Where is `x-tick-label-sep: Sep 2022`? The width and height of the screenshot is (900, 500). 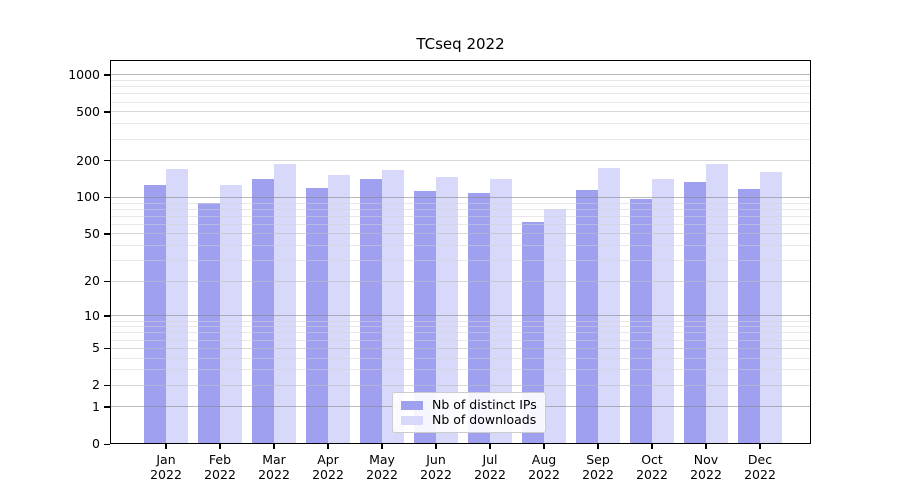
x-tick-label-sep: Sep 2022 is located at coordinates (598, 467).